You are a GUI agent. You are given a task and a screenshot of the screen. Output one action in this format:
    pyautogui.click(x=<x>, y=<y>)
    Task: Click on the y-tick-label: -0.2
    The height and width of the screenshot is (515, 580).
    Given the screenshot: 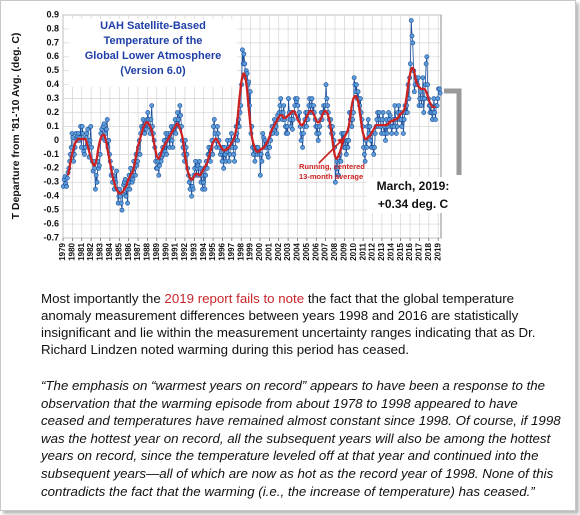 What is the action you would take?
    pyautogui.click(x=51, y=168)
    